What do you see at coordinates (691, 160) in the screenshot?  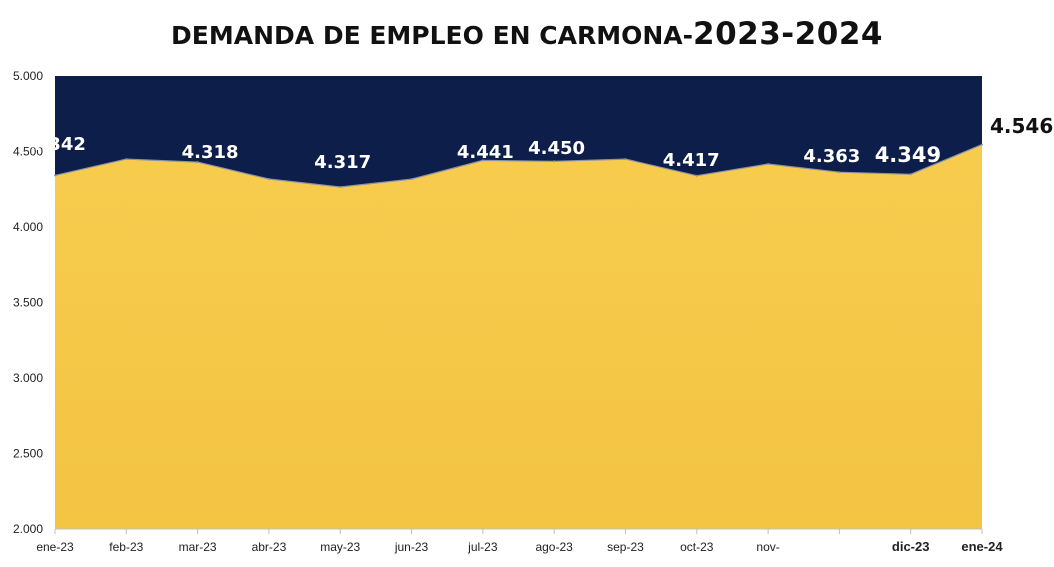 I see `data-label: 4.417` at bounding box center [691, 160].